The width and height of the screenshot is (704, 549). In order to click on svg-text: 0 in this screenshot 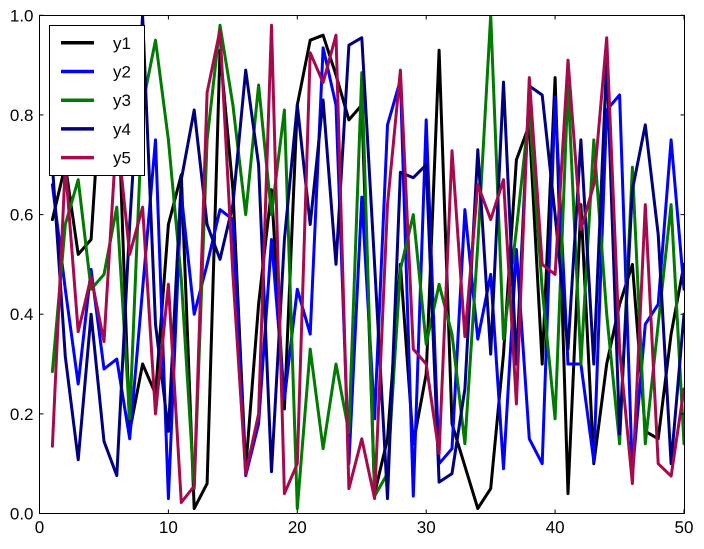, I will do `click(39, 527)`.